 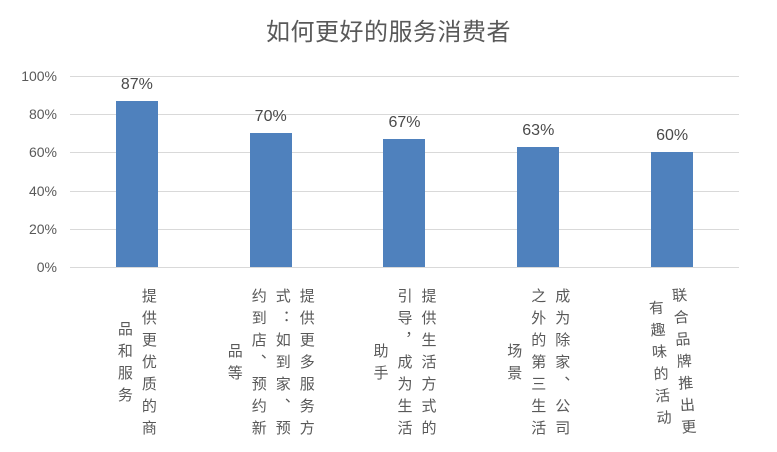 I want to click on category-label: 成为除家、公司 之外的第三生活 场景, so click(x=538, y=365).